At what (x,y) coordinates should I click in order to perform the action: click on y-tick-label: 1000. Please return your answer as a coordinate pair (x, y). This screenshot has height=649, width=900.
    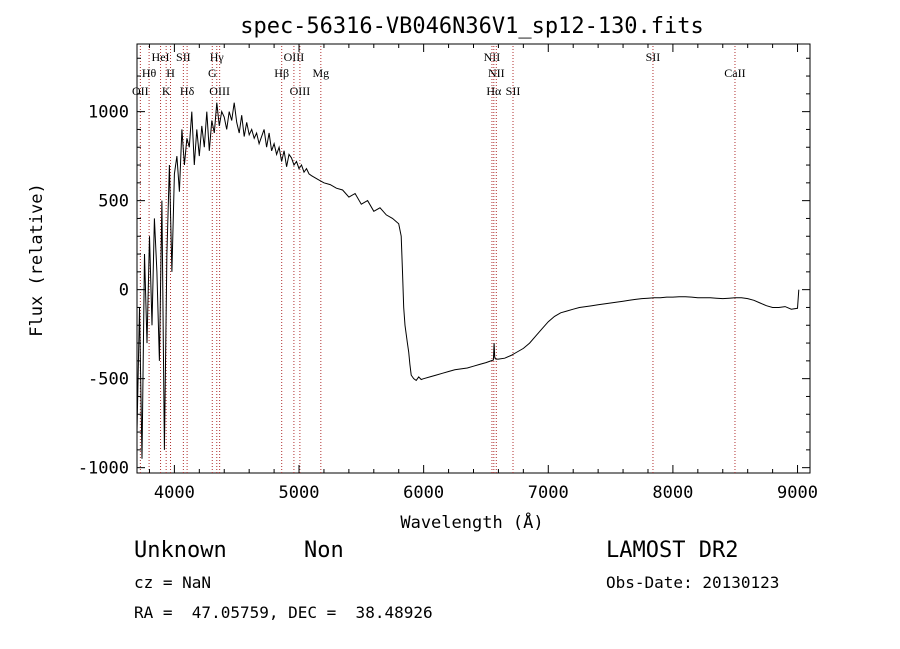
    Looking at the image, I should click on (108, 113).